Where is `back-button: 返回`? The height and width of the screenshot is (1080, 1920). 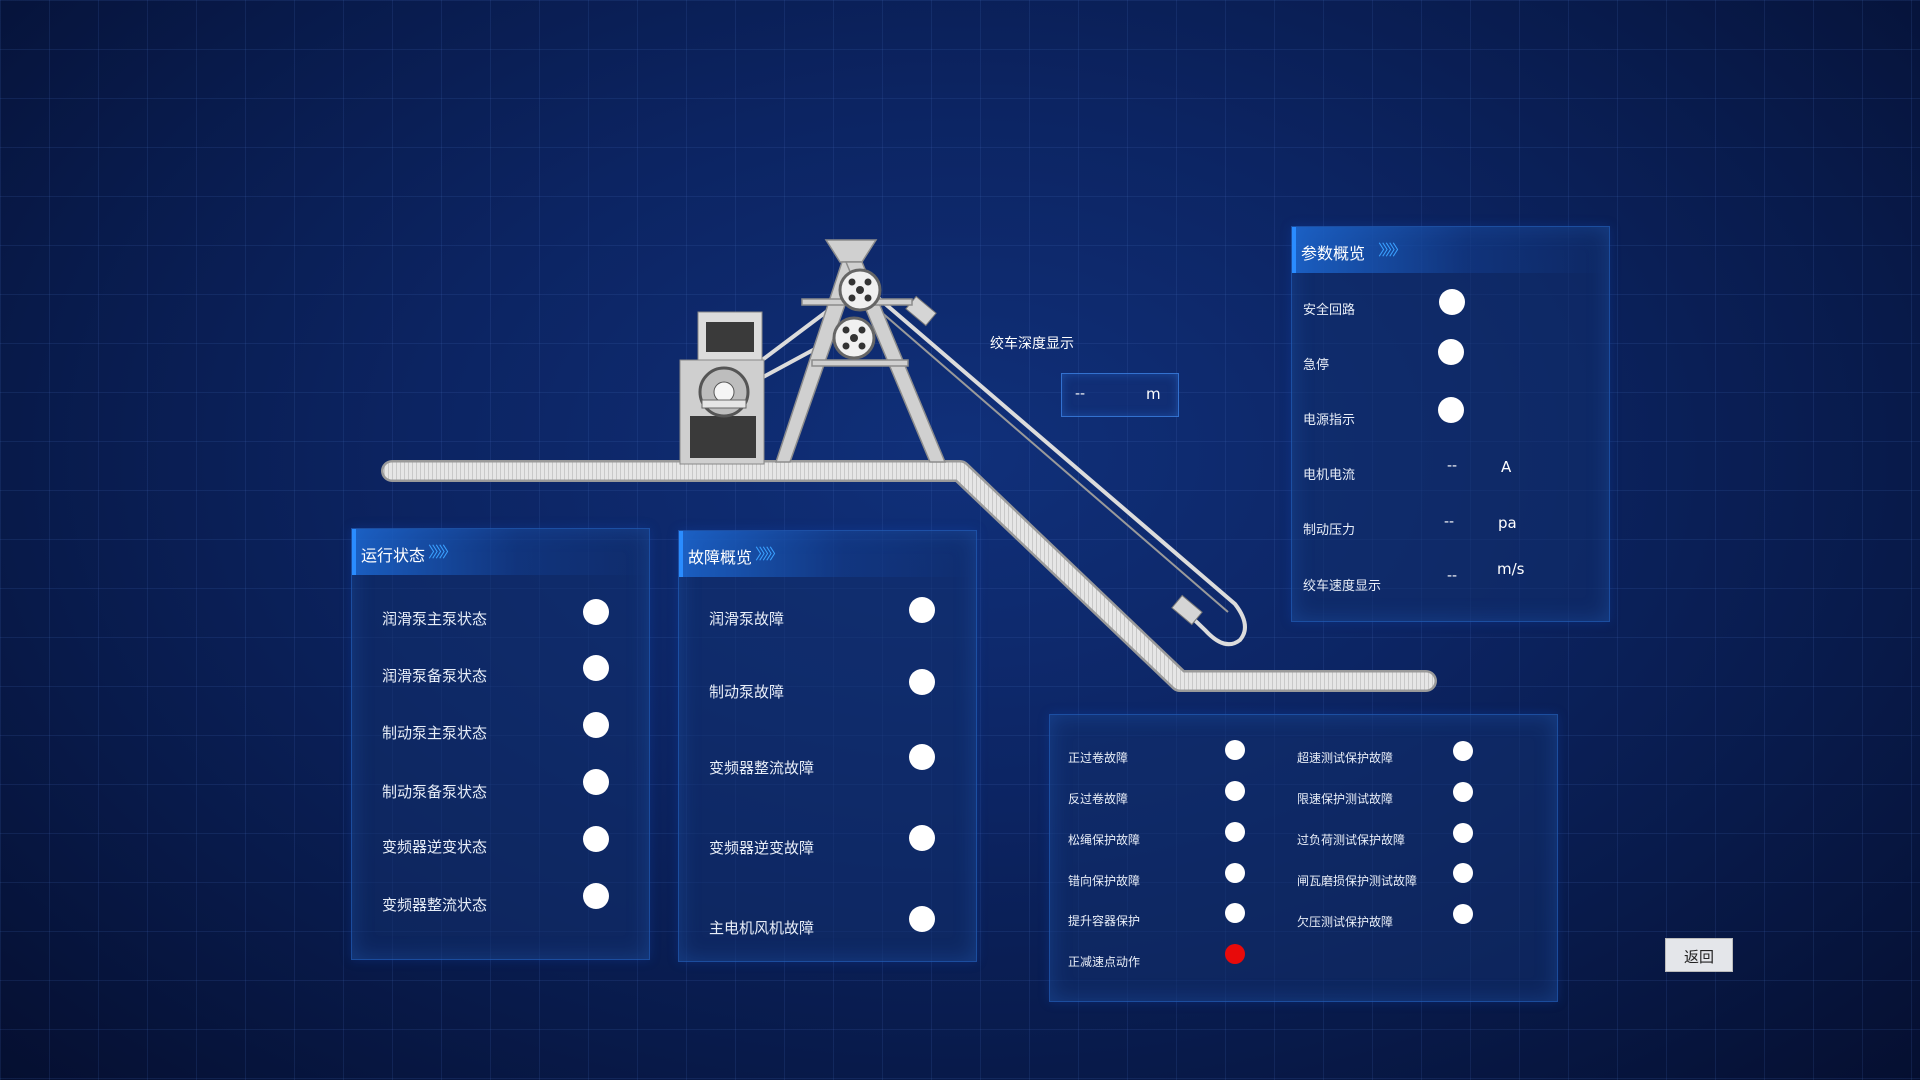
back-button: 返回 is located at coordinates (1699, 955).